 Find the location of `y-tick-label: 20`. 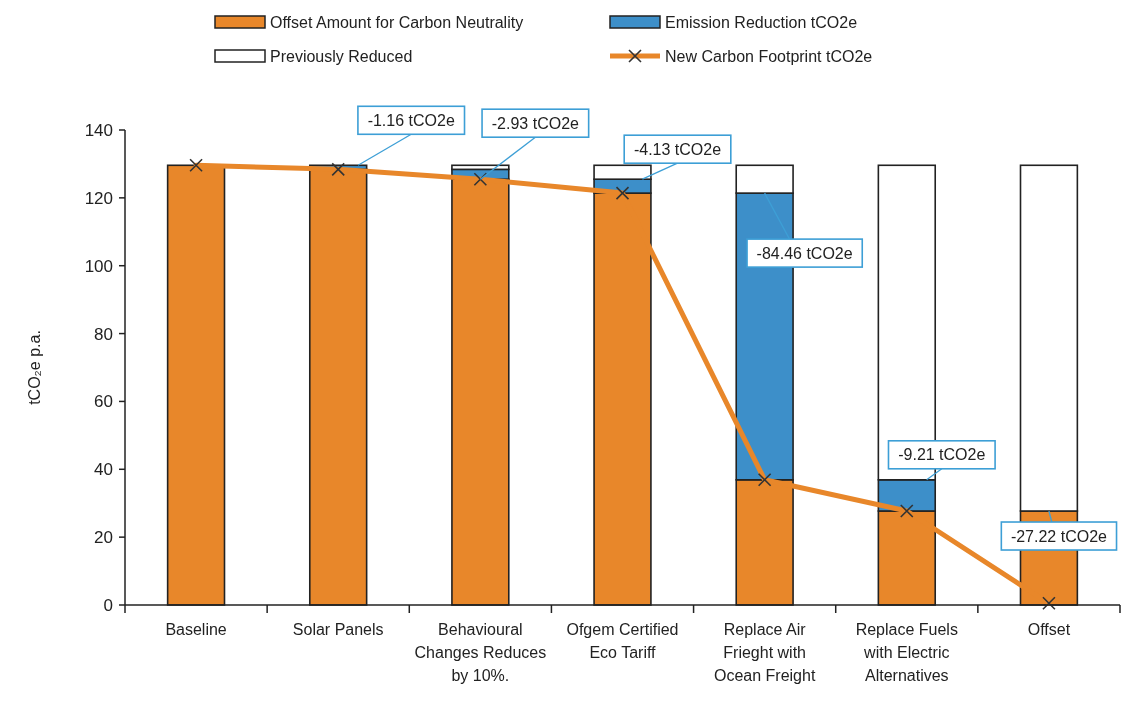

y-tick-label: 20 is located at coordinates (103, 538).